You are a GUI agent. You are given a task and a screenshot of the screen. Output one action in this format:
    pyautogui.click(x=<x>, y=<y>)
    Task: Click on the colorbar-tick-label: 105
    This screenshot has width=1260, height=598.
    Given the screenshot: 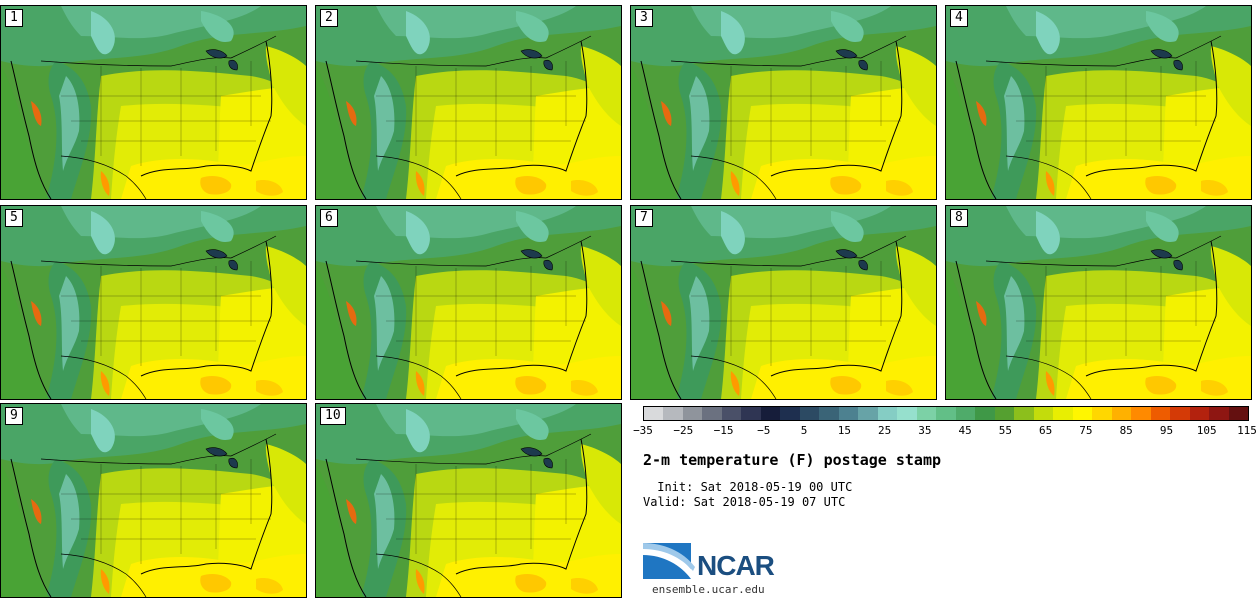 What is the action you would take?
    pyautogui.click(x=1206, y=430)
    